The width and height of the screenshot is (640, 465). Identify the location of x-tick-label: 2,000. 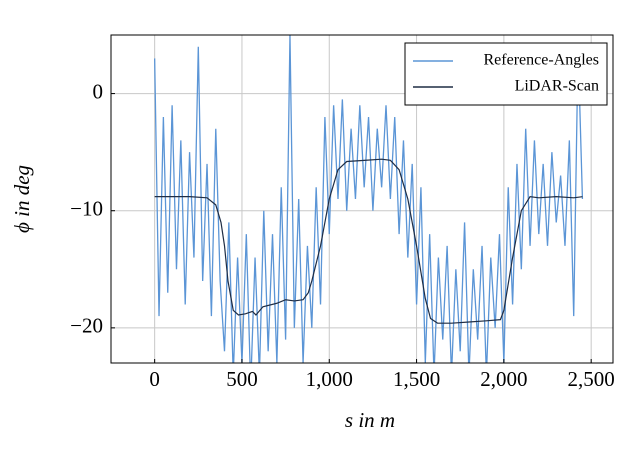
(503, 379).